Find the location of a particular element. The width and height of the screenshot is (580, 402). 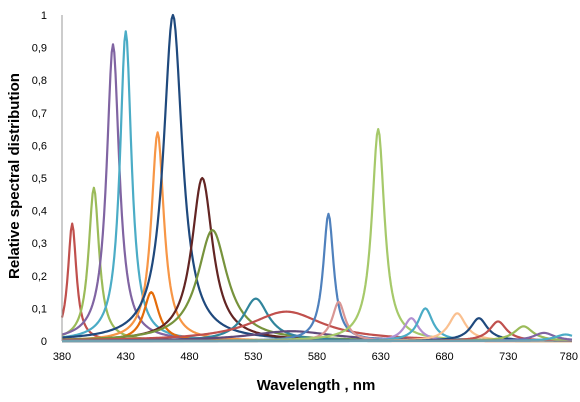

y-tick-label: 0,5 is located at coordinates (39, 179).